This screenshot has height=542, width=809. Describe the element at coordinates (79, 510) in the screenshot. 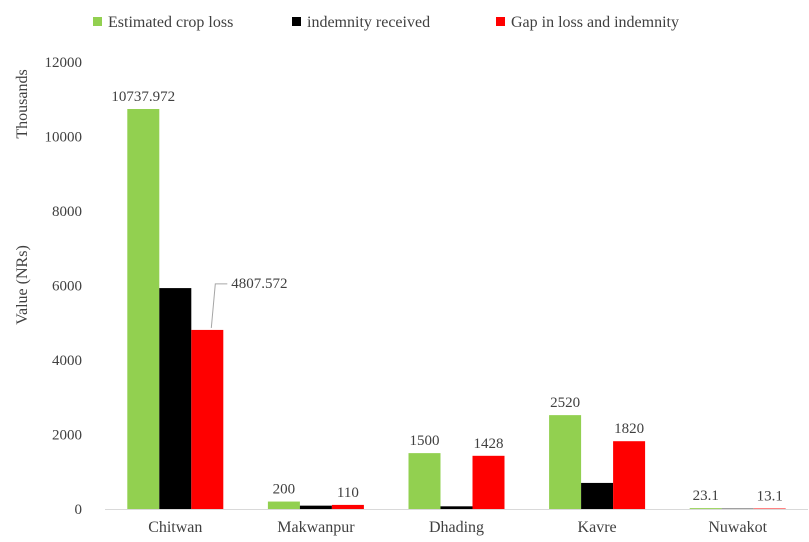

I see `y-tick-label: 0` at that location.